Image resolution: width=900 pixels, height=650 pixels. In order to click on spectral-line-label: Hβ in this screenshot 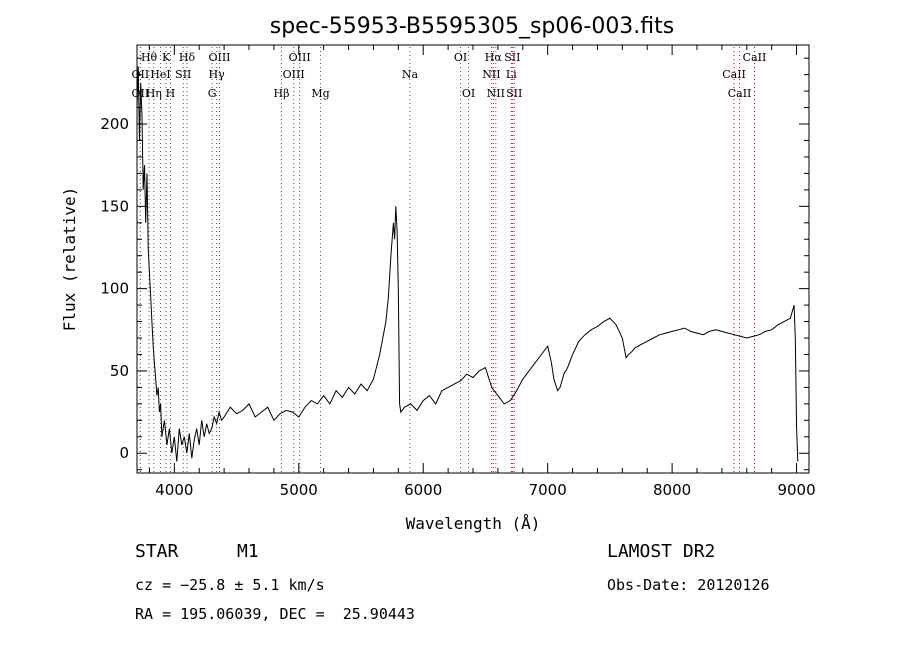, I will do `click(282, 93)`.